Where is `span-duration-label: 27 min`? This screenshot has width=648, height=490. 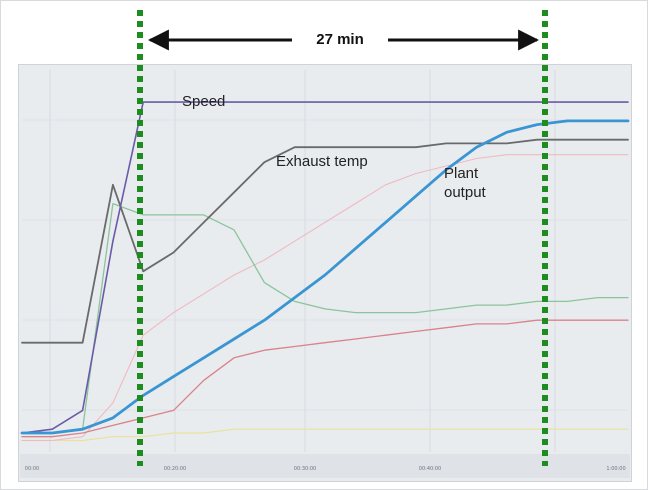
span-duration-label: 27 min is located at coordinates (340, 39).